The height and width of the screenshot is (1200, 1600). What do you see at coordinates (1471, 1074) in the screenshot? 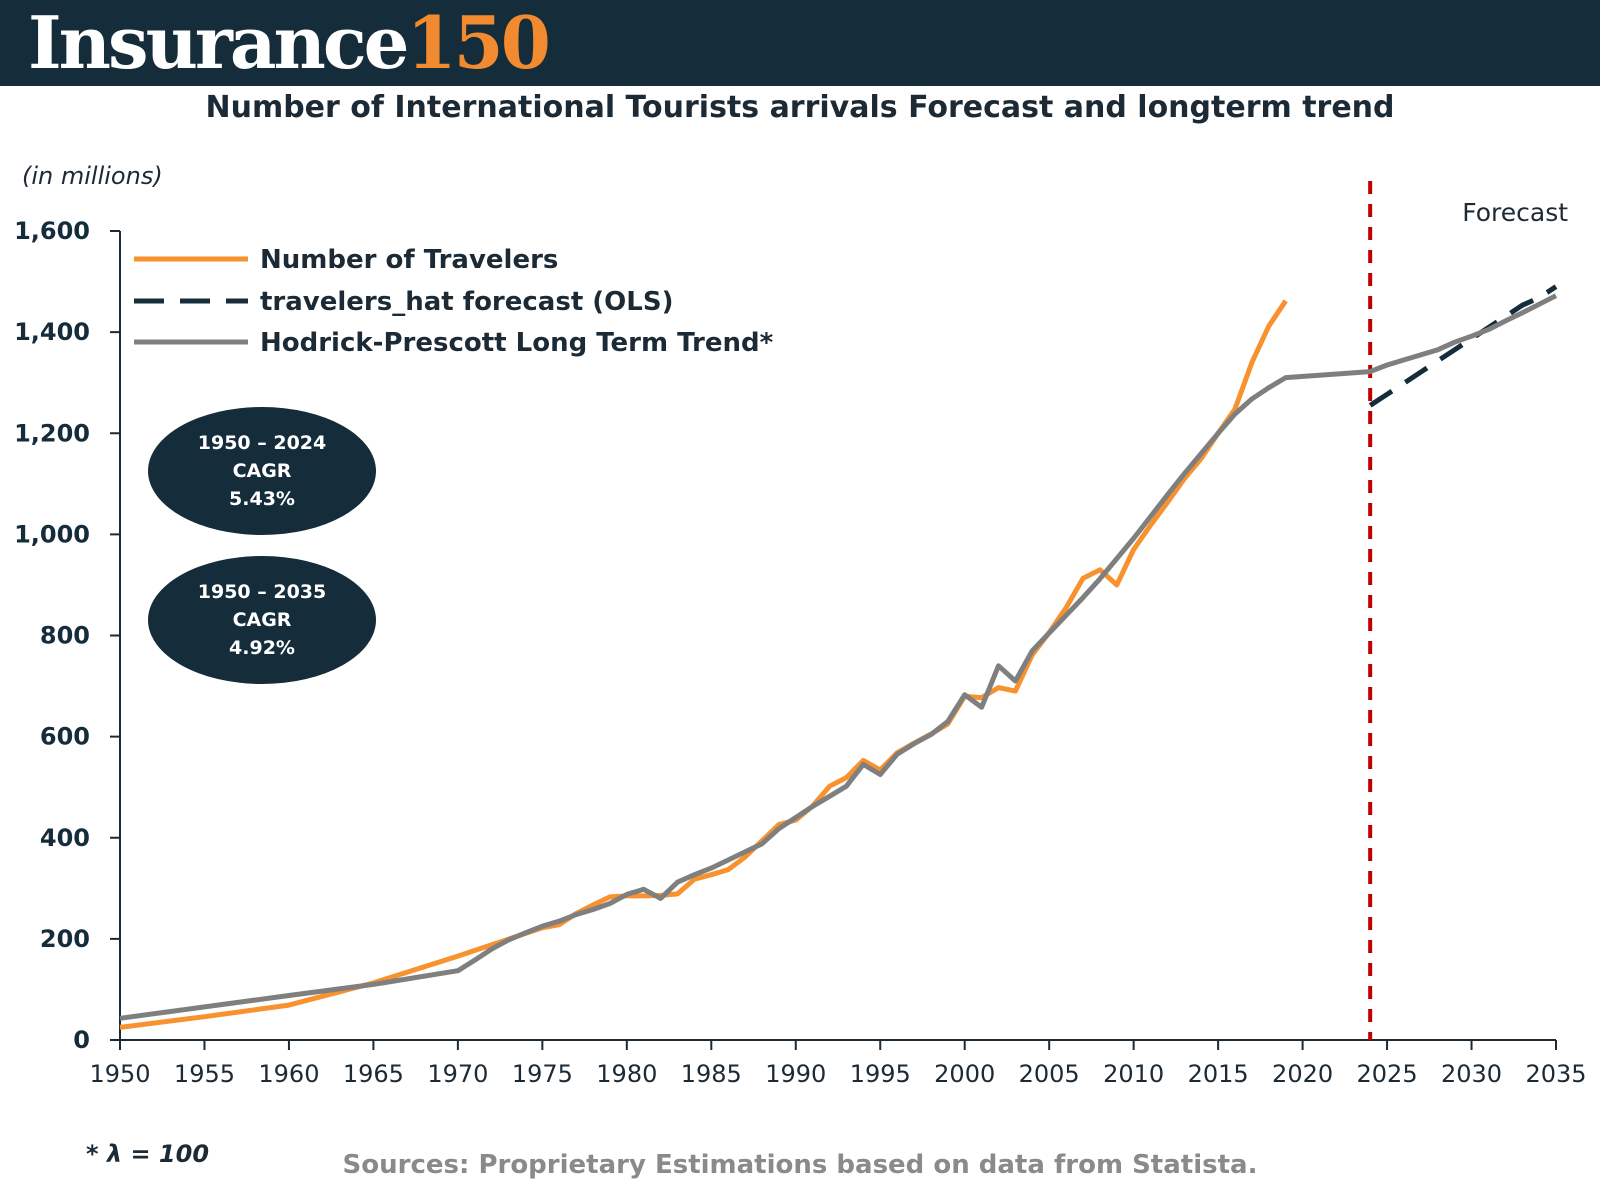
I see `x-tick-label: 2030` at bounding box center [1471, 1074].